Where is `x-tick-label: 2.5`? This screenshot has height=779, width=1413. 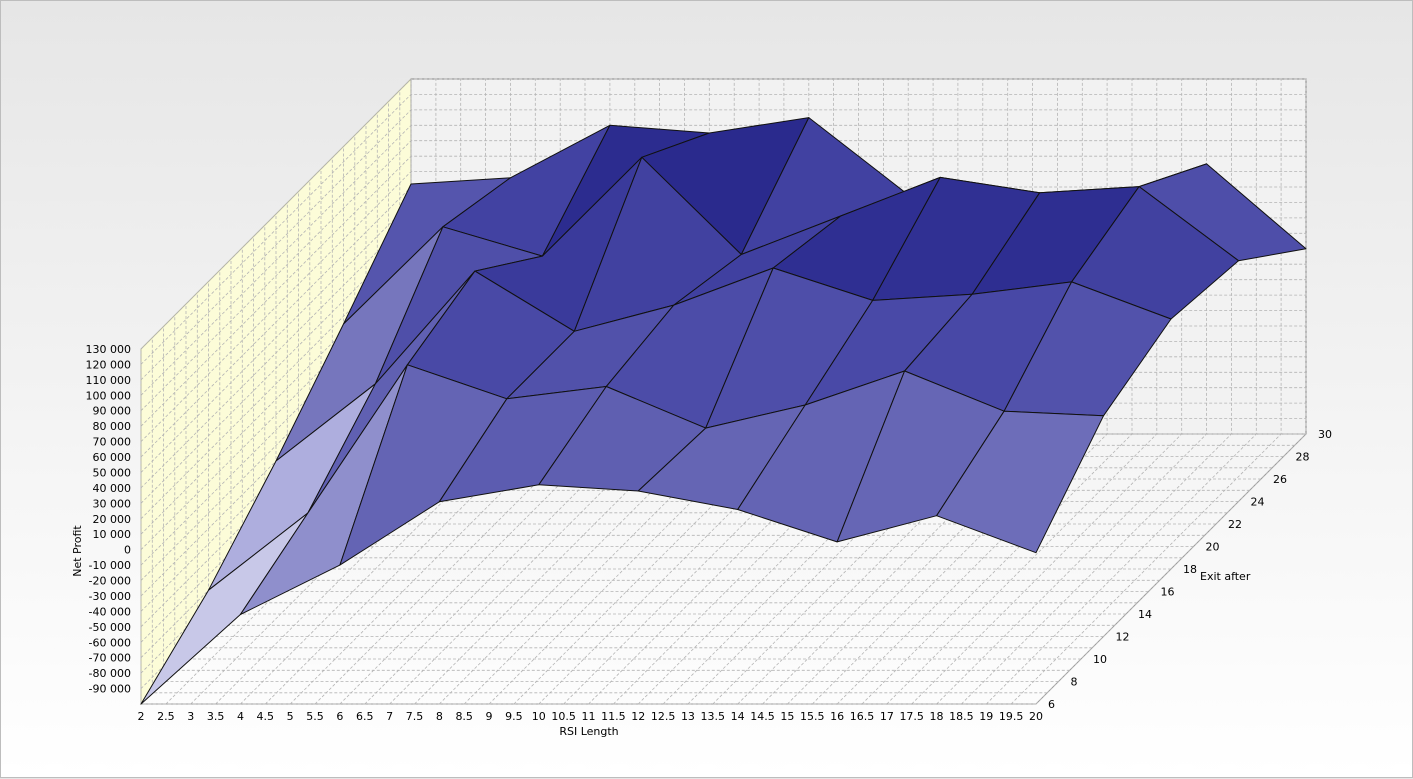
x-tick-label: 2.5 is located at coordinates (166, 716).